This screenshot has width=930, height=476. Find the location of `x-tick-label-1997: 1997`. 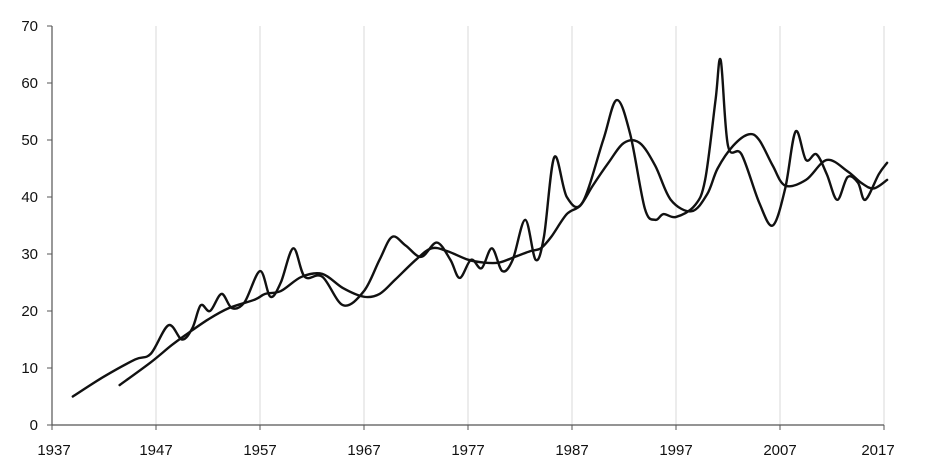

x-tick-label-1997: 1997 is located at coordinates (675, 450).